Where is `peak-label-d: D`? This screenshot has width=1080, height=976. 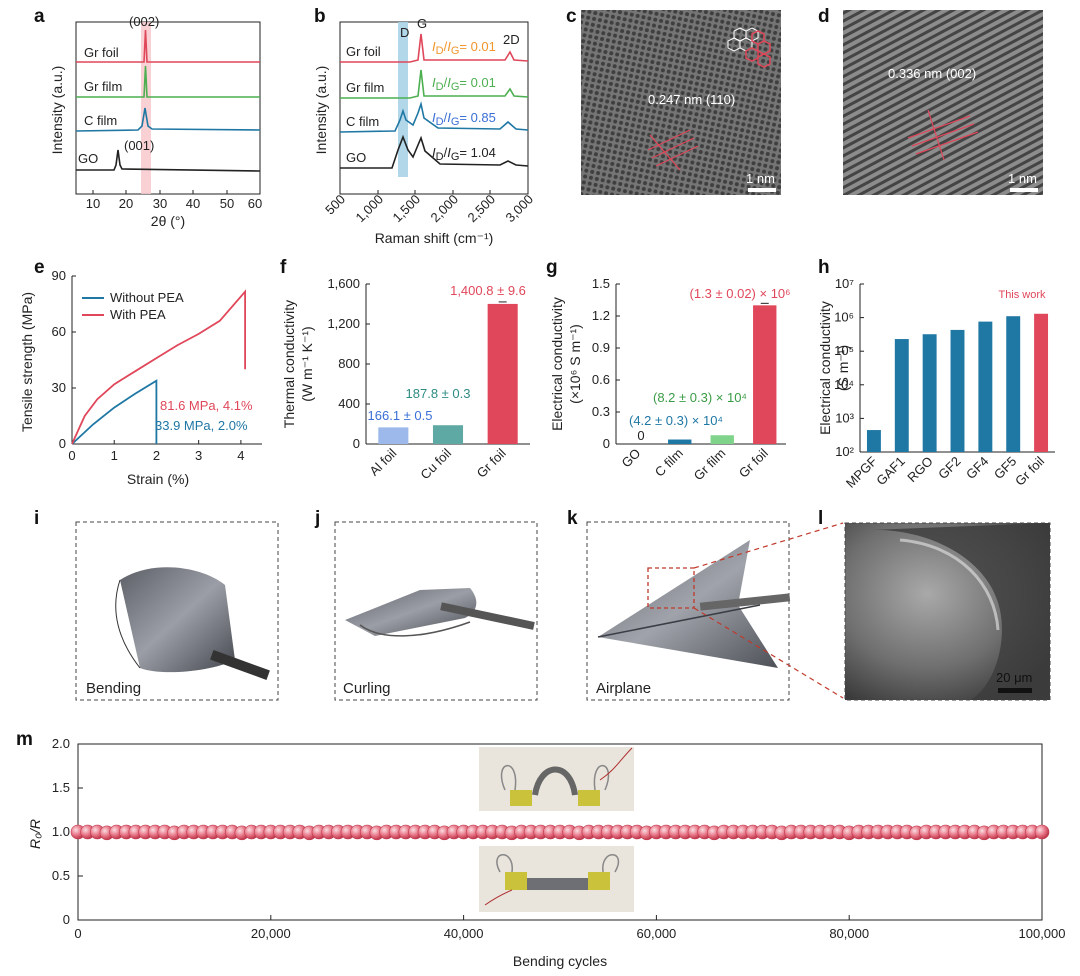 peak-label-d: D is located at coordinates (404, 32).